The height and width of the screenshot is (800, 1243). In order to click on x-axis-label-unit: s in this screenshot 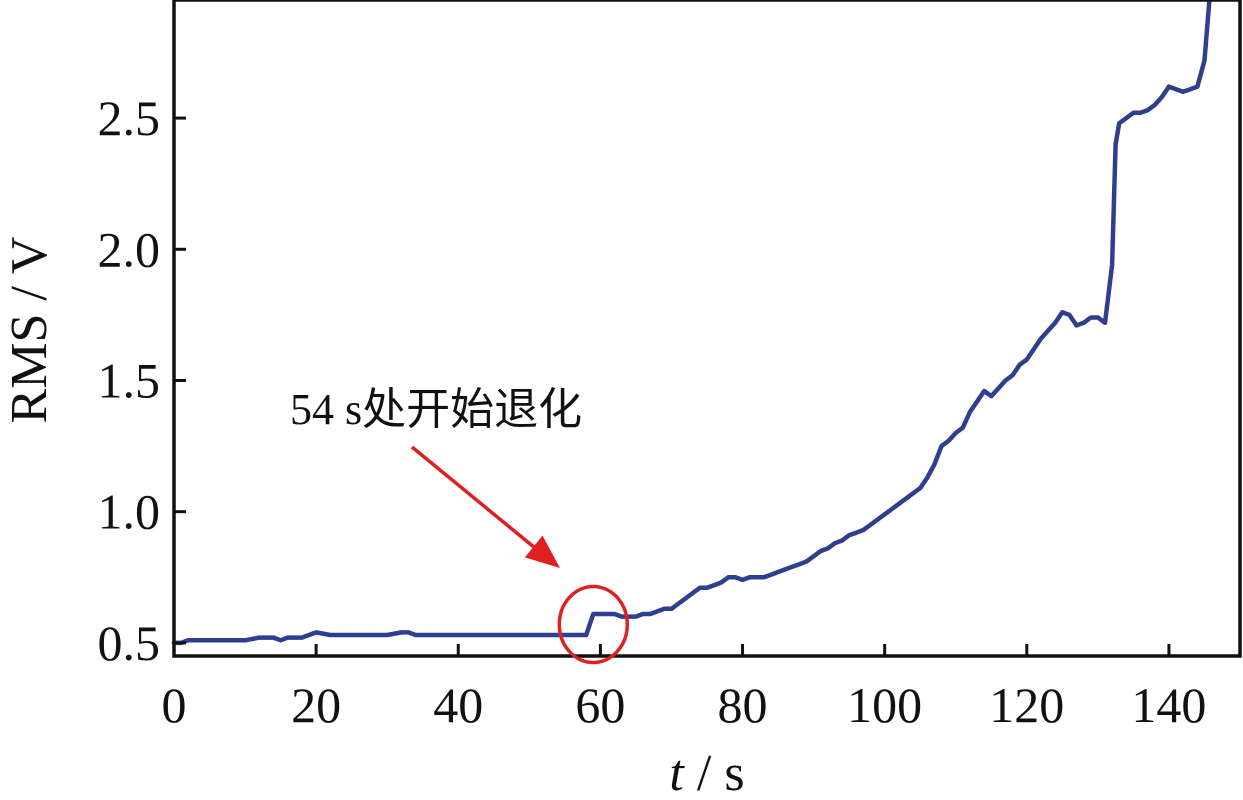, I will do `click(734, 770)`.